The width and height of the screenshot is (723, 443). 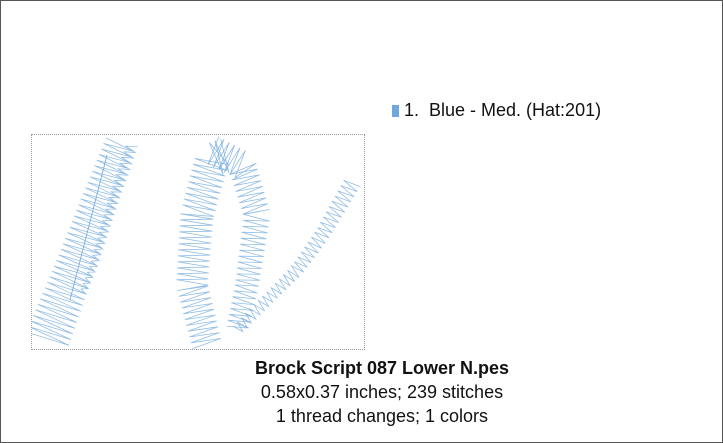 I want to click on thread-legend: 1. Blue - Med. (Hat:201), so click(x=496, y=110).